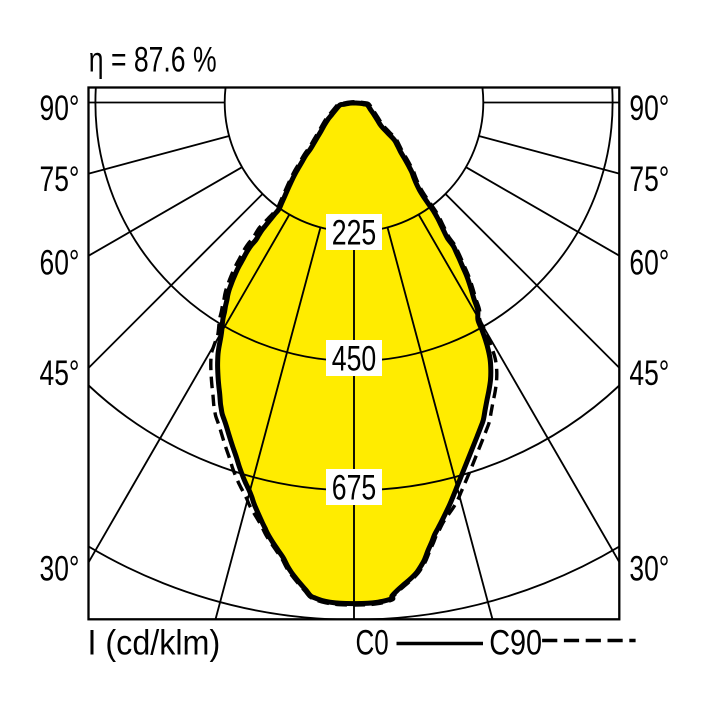 Image resolution: width=708 pixels, height=713 pixels. Describe the element at coordinates (154, 643) in the screenshot. I see `svg-text: I (cd/klm)` at that location.